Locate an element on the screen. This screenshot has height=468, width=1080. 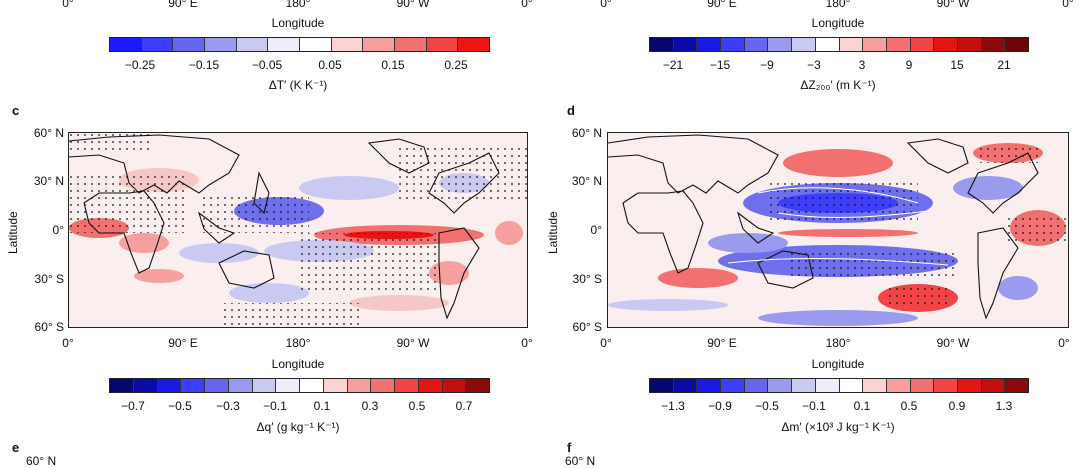
colorbar-tick: −21 is located at coordinates (673, 65).